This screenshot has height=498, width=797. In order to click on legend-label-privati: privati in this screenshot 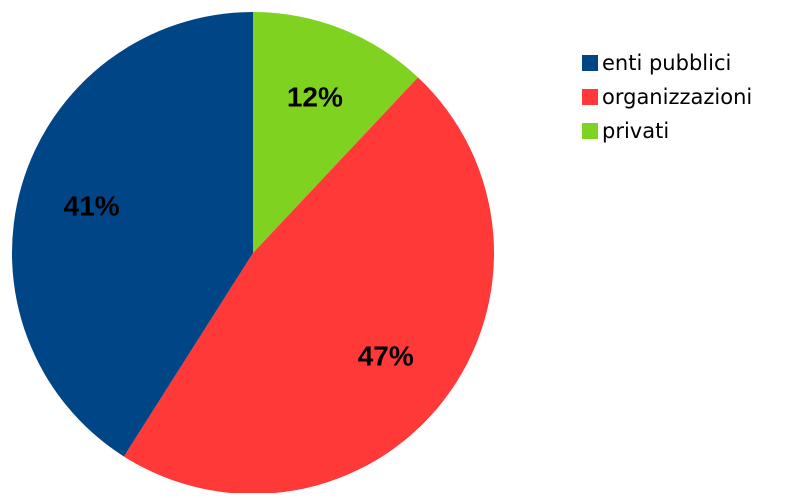, I will do `click(636, 131)`.